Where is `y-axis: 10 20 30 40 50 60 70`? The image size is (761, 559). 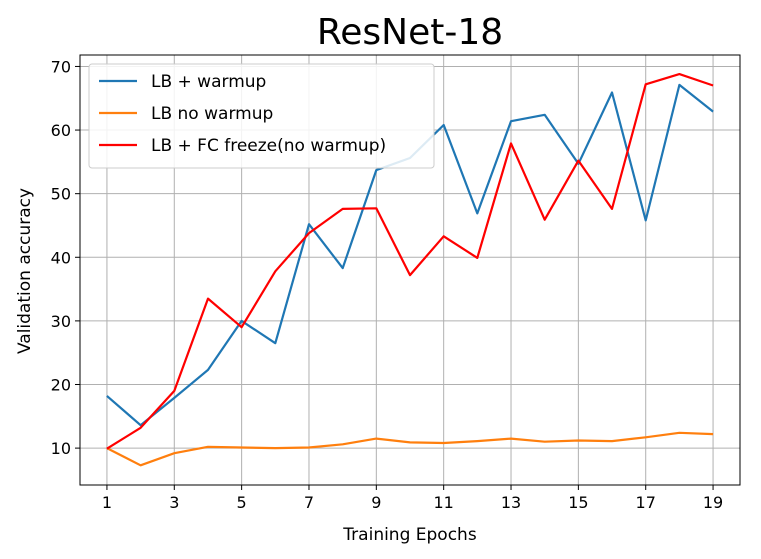 y-axis: 10 20 30 40 50 60 70 is located at coordinates (65, 257).